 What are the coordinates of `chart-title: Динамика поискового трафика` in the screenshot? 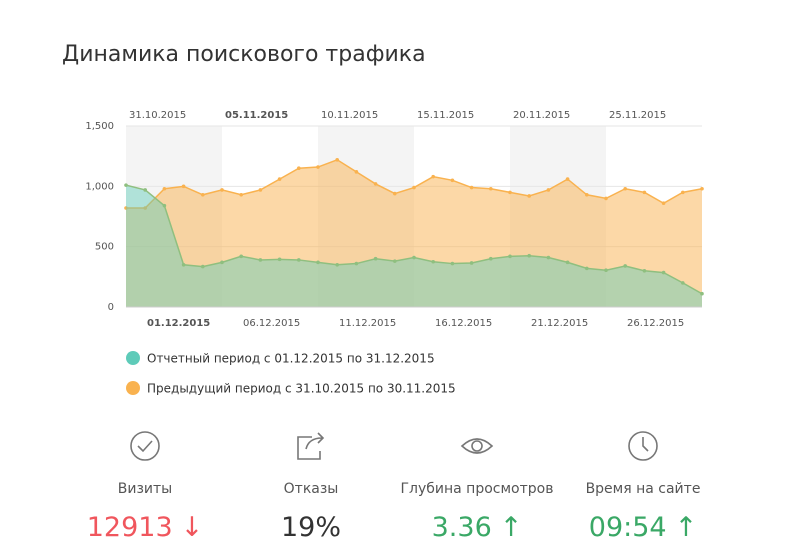 It's located at (244, 54).